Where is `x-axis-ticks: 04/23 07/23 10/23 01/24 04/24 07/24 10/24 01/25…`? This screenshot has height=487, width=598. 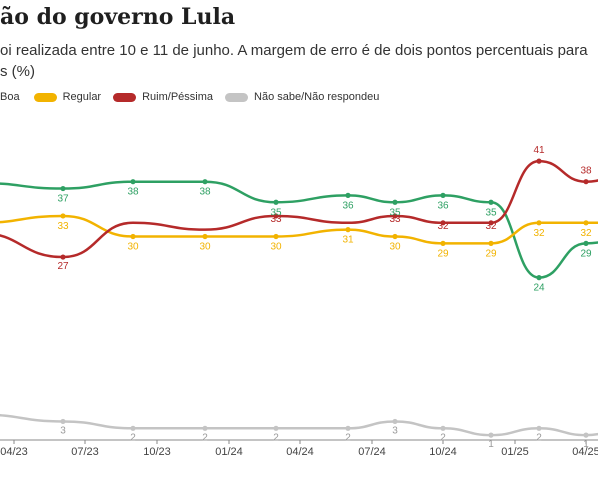 x-axis-ticks: 04/23 07/23 10/23 01/24 04/24 07/24 10/24 01/25… is located at coordinates (299, 449).